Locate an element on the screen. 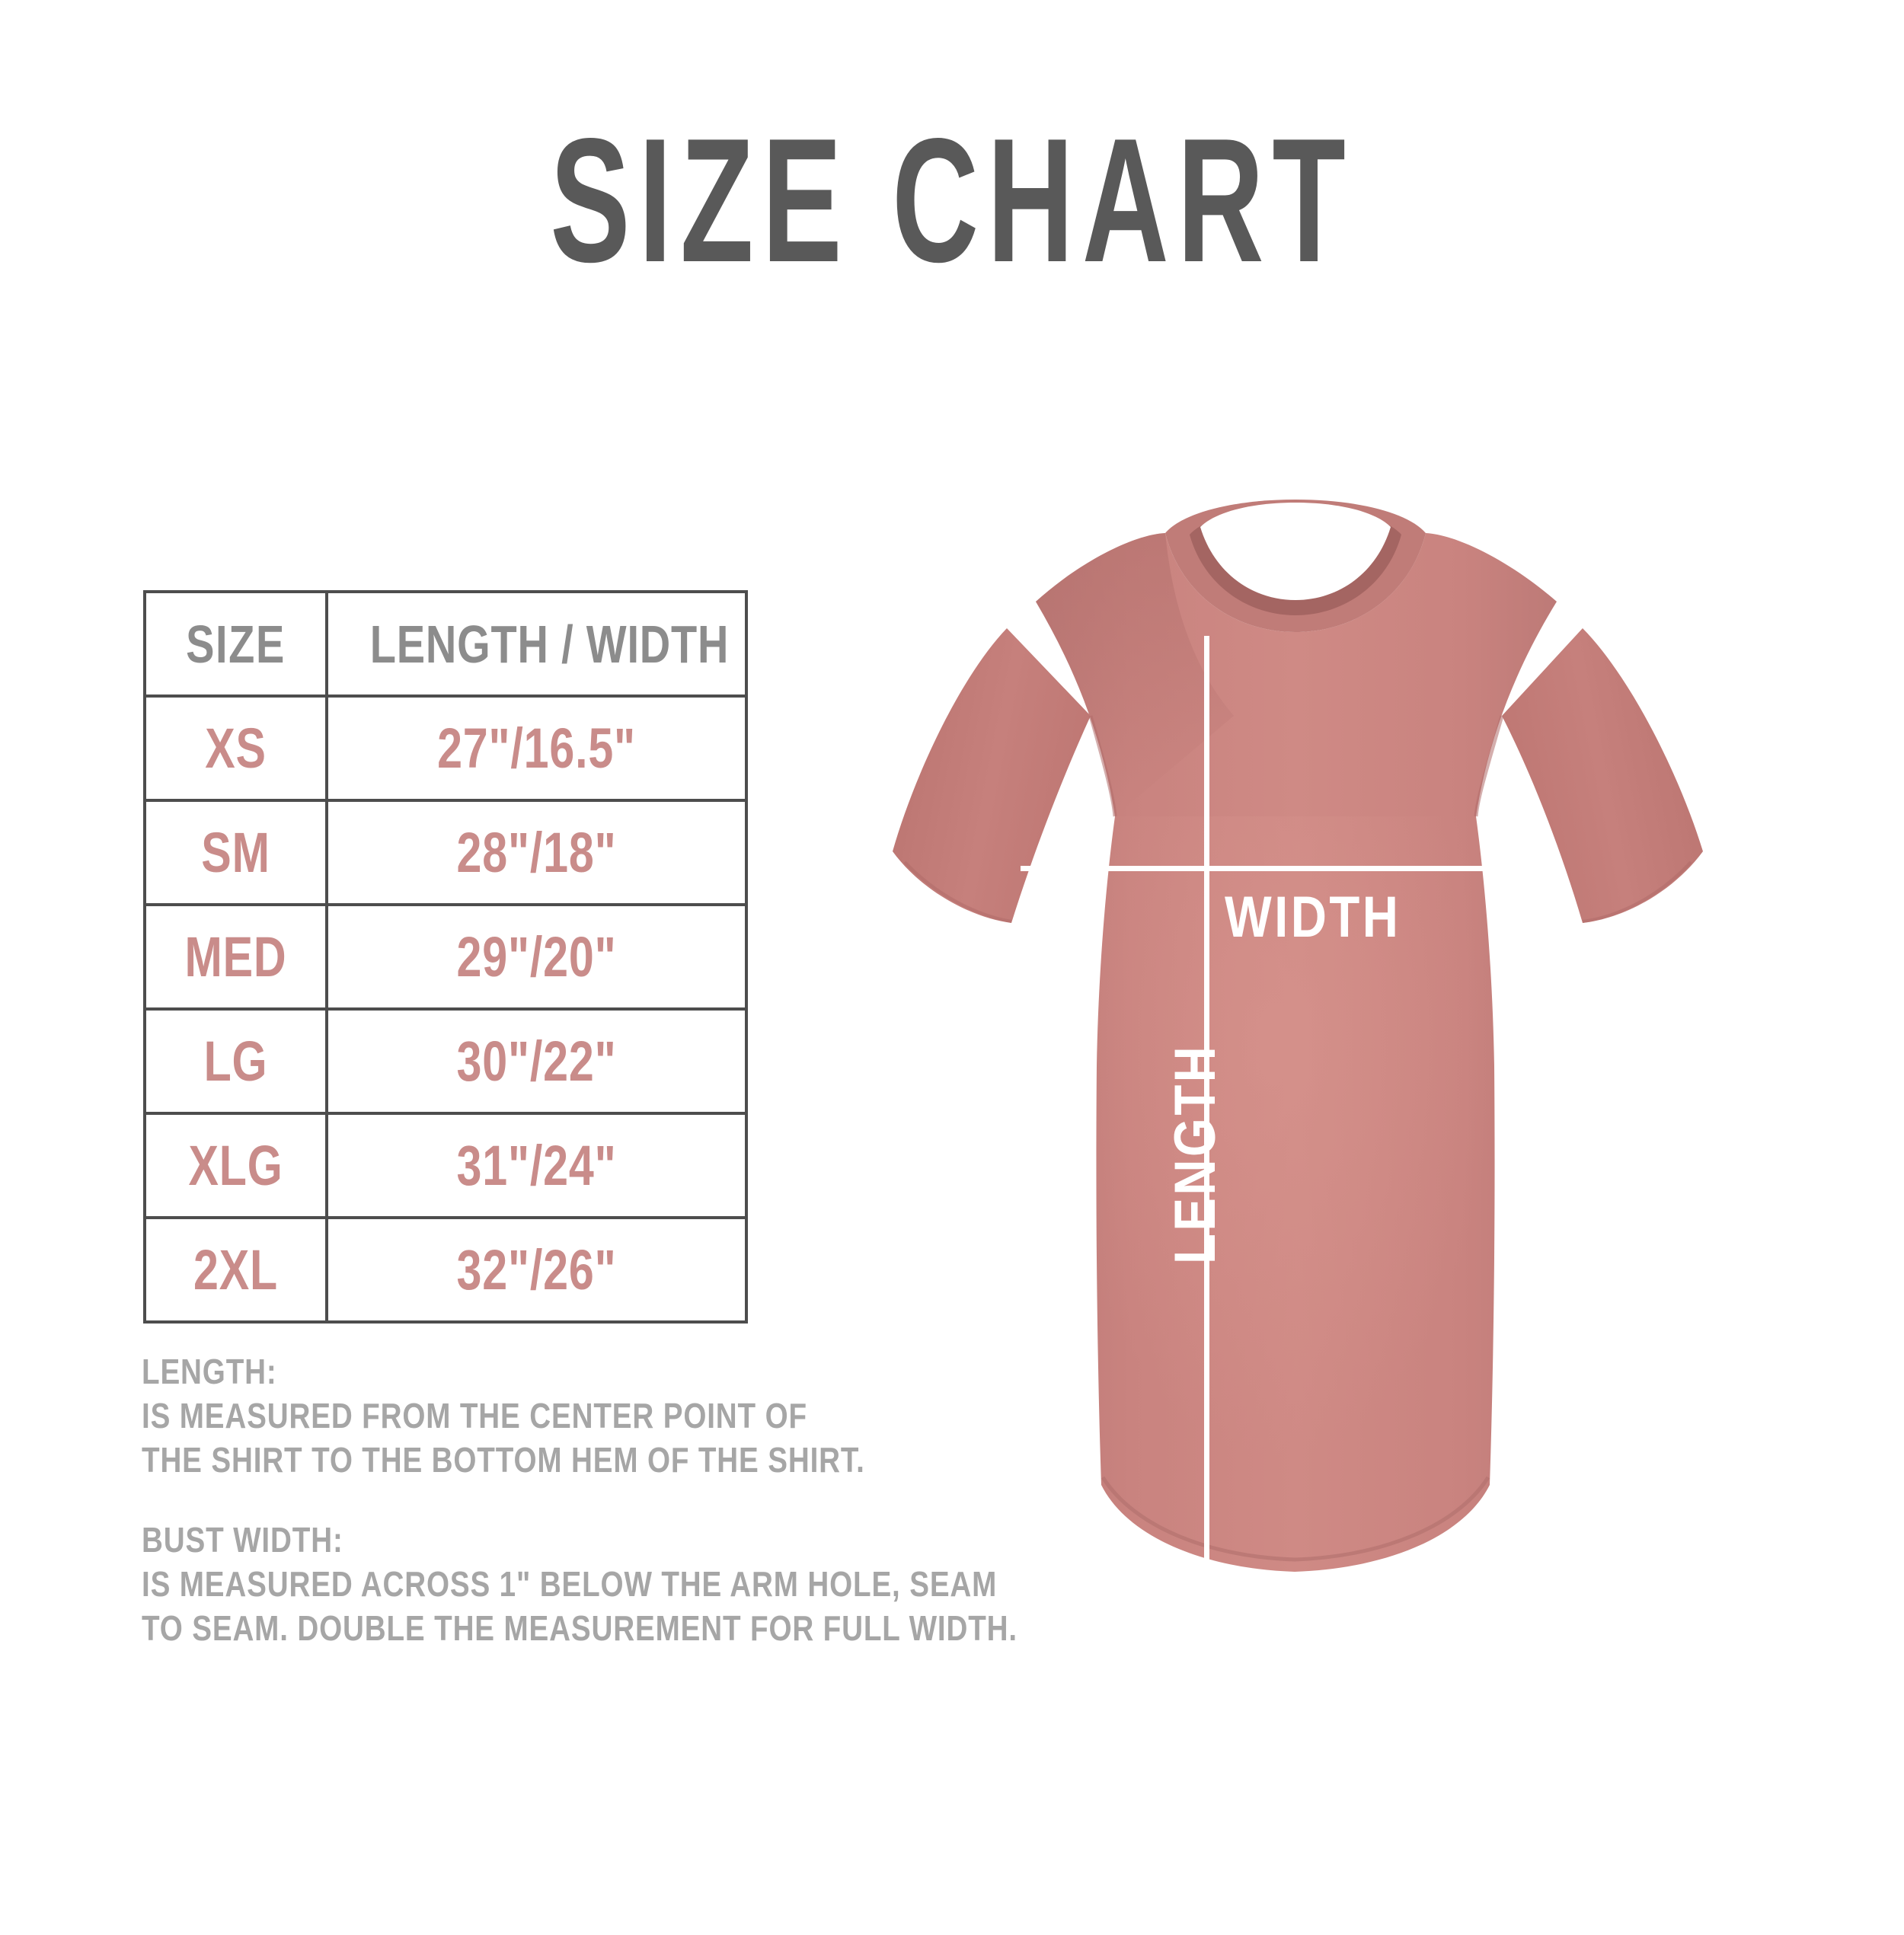  measurement-value: 28"/18" is located at coordinates (536, 852).